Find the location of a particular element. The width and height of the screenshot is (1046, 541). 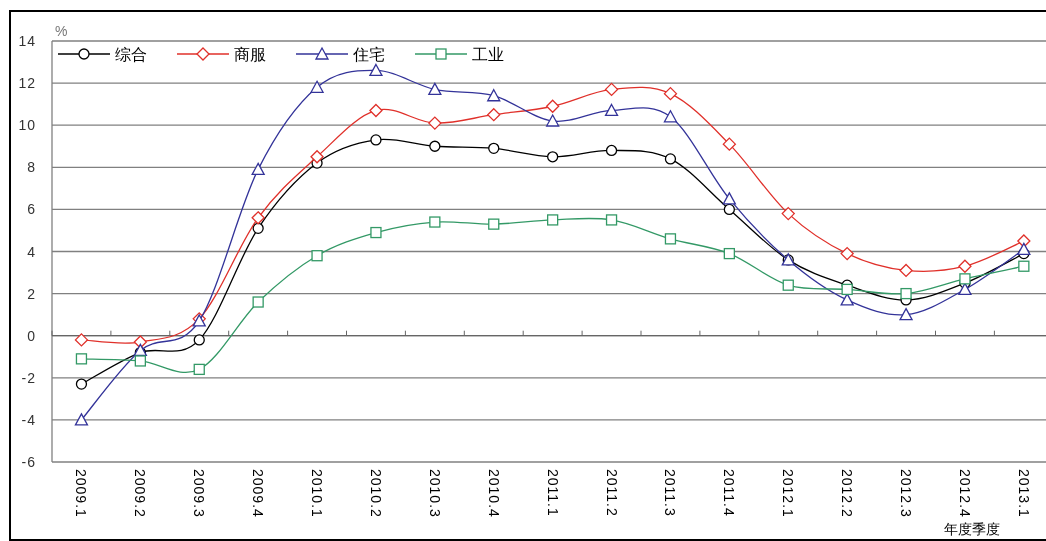

x-tick-label: 2010.3 is located at coordinates (434, 493).